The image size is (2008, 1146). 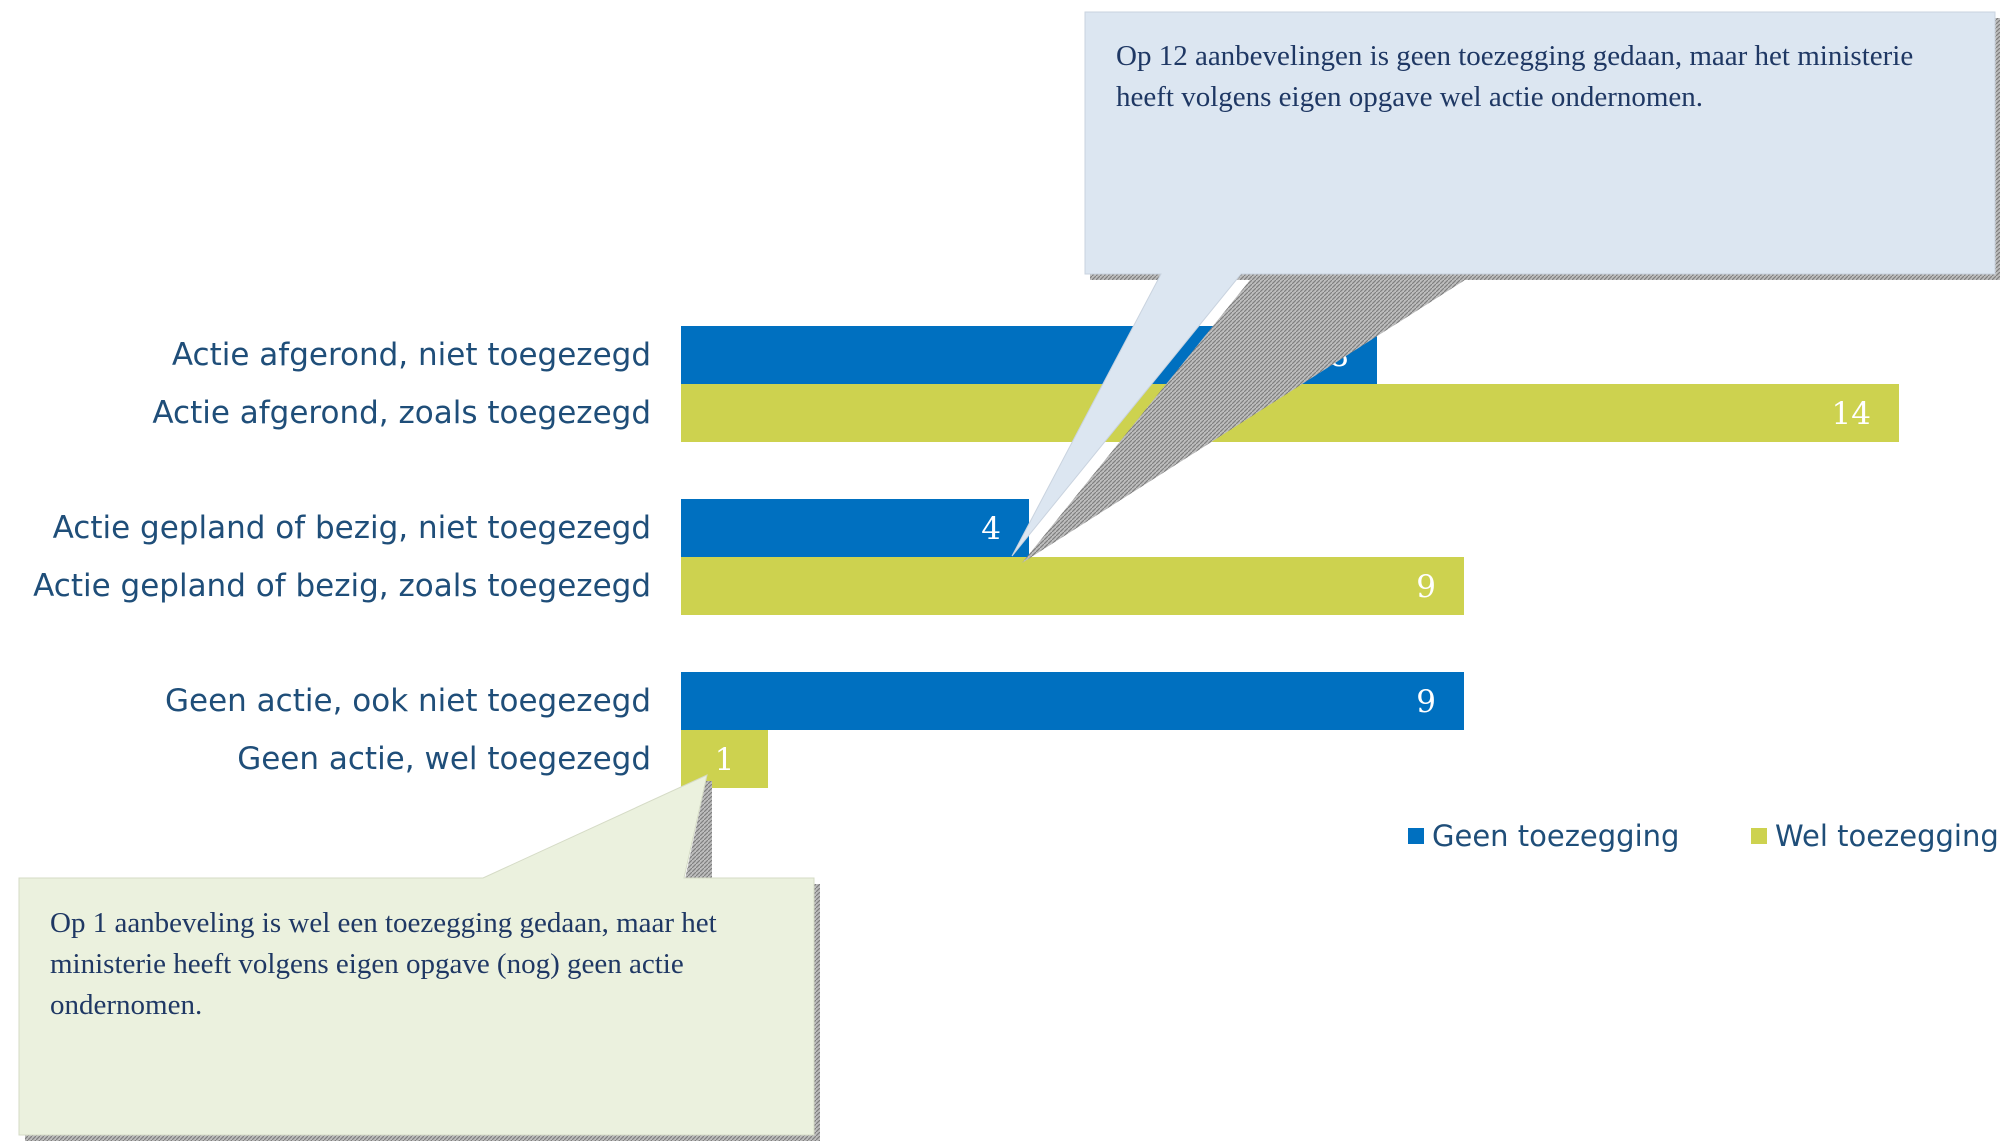 I want to click on category-label-1: Actie afgerond, niet toegezegd, so click(x=411, y=355).